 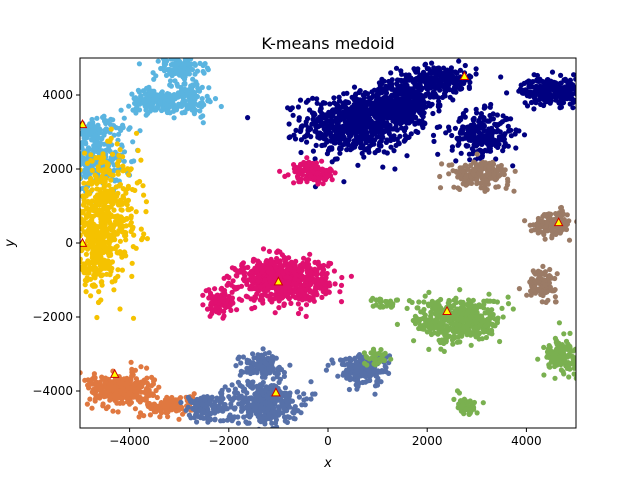 I want to click on chart-title: K-means medoid, so click(x=327, y=43).